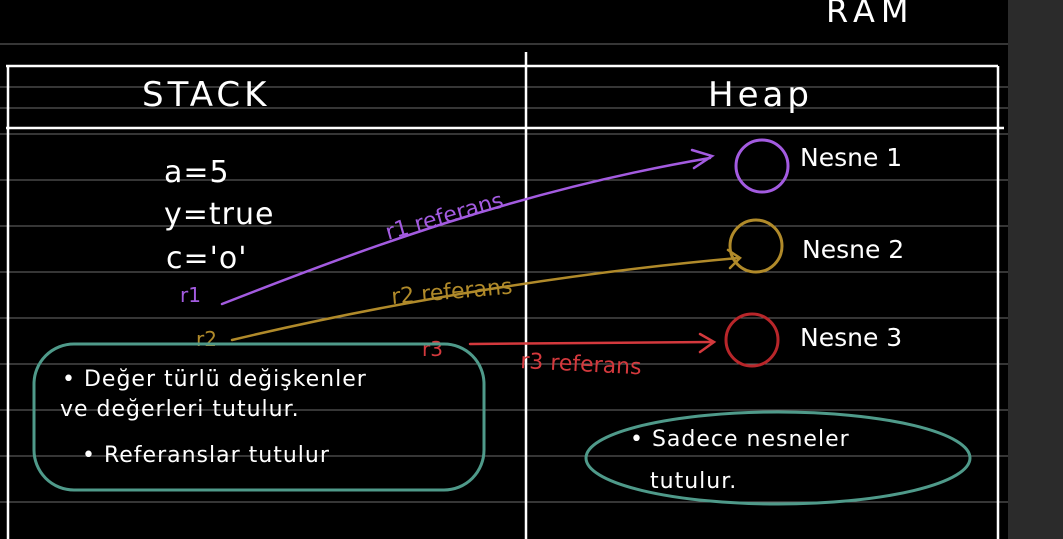 The image size is (1063, 539). I want to click on heap-note-box, so click(778, 458).